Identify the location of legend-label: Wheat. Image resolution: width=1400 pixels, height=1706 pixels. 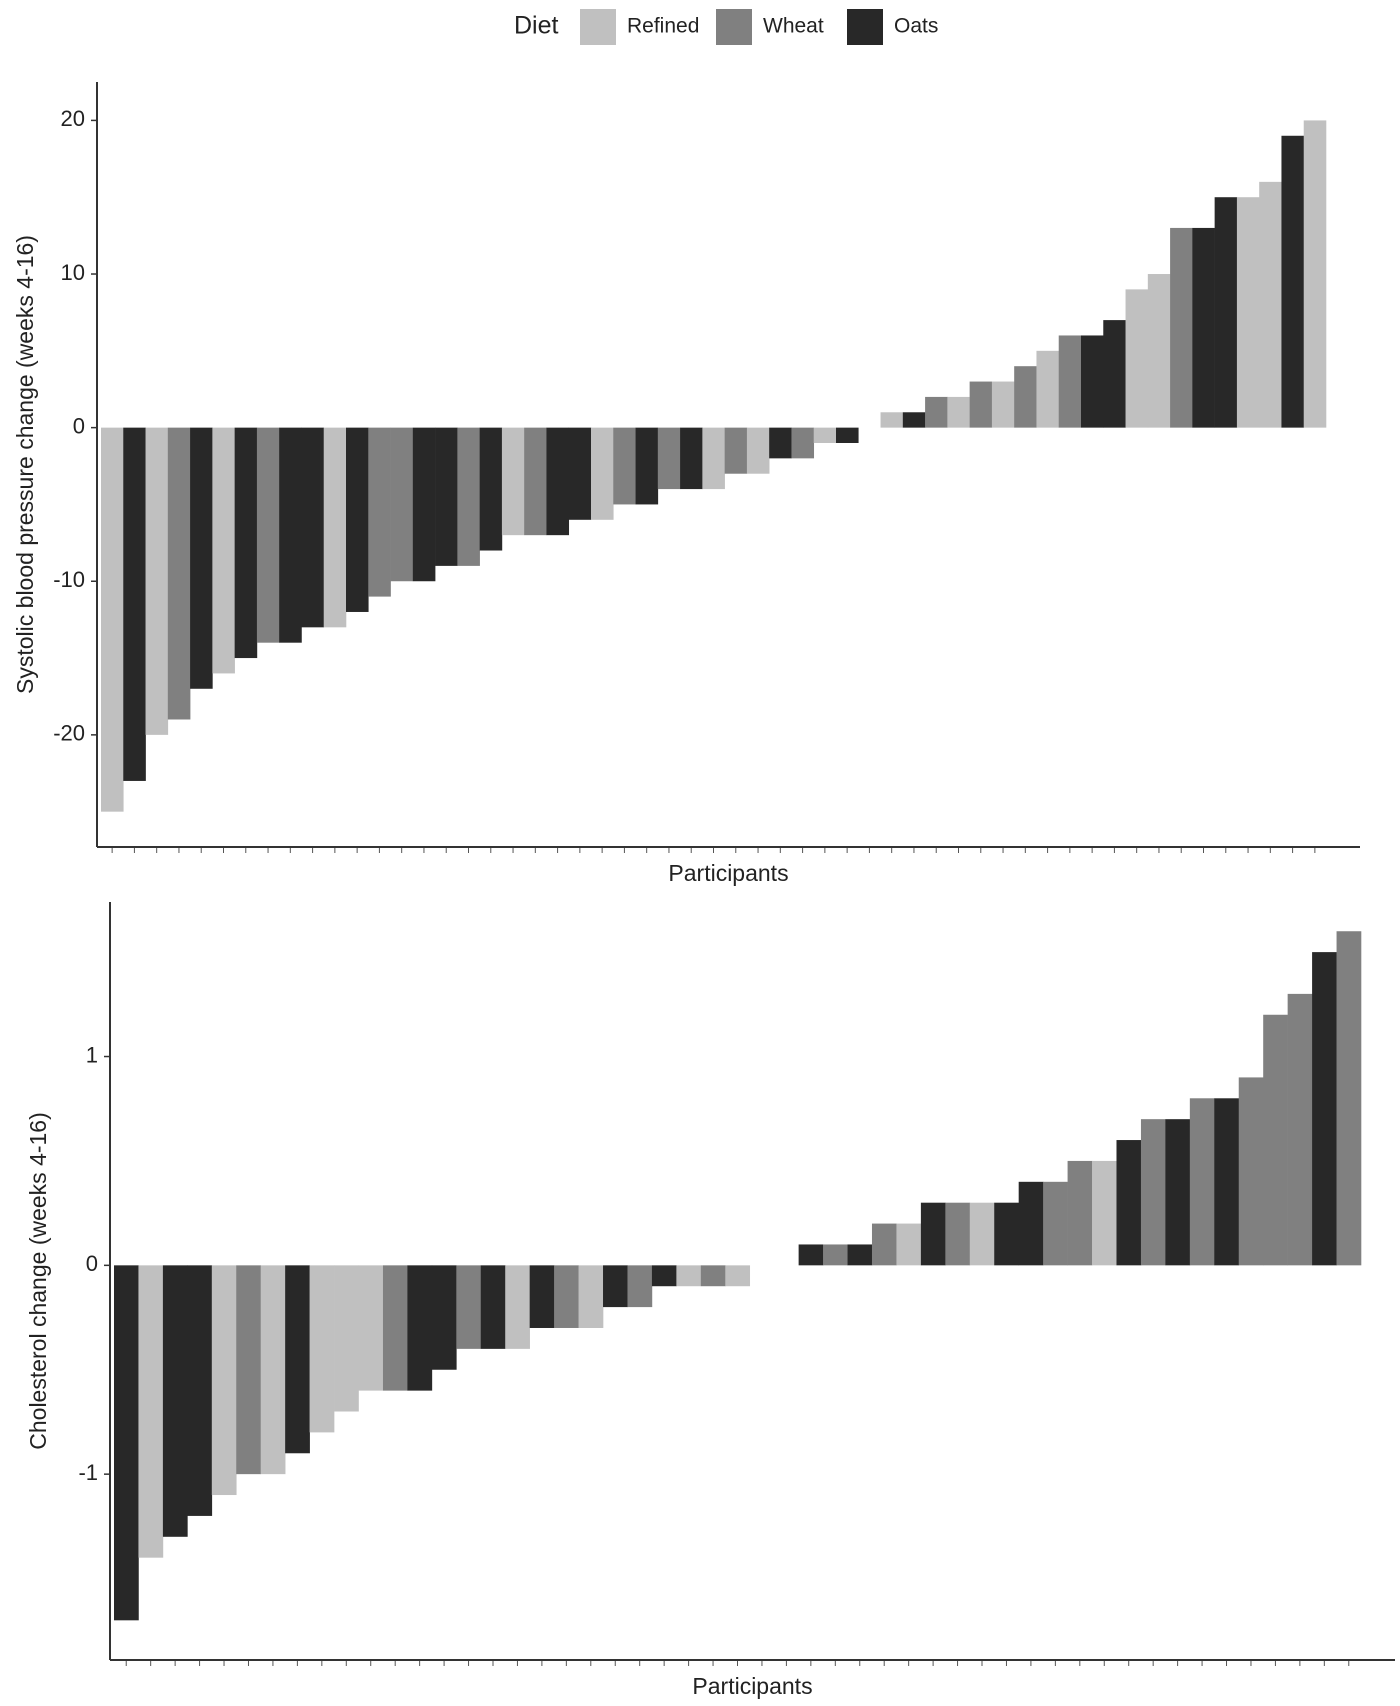
(793, 26).